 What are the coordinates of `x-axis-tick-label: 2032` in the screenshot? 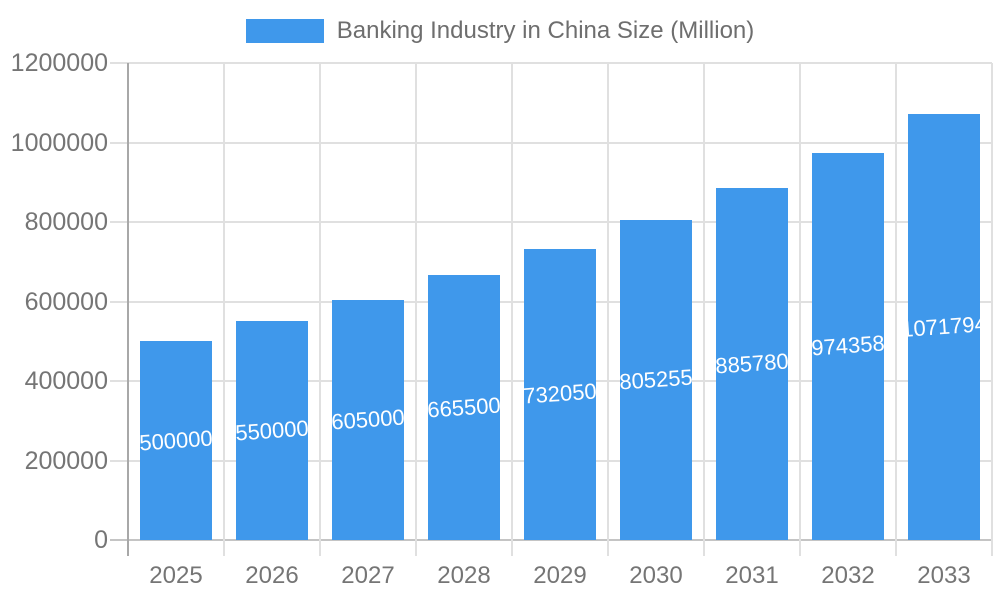 It's located at (848, 575).